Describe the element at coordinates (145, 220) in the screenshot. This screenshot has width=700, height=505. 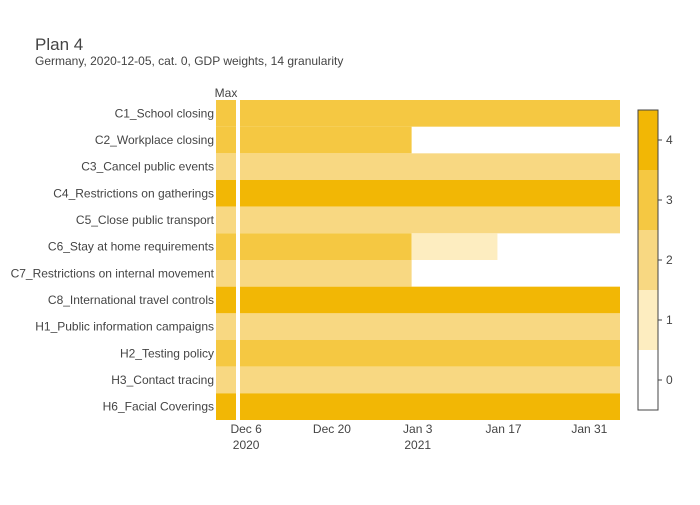
I see `row-label: C5_Close public transport` at that location.